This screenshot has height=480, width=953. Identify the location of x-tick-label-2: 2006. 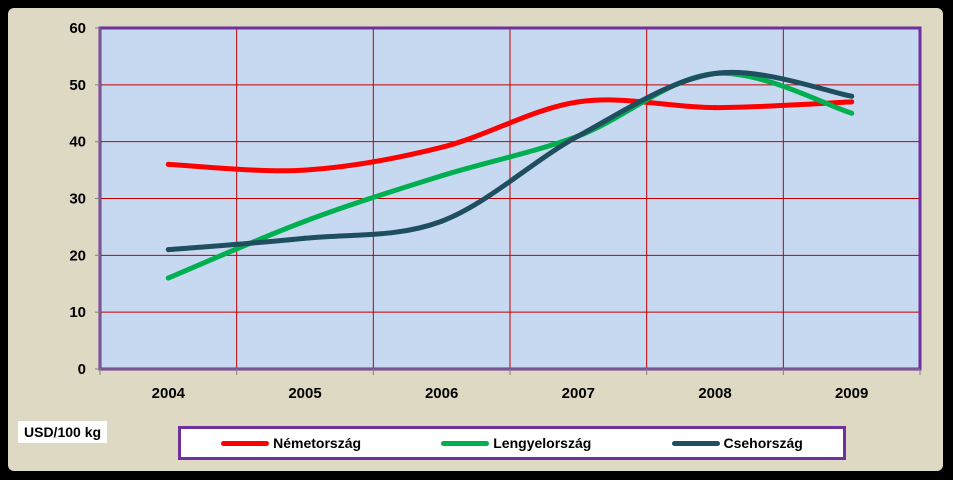
(441, 393).